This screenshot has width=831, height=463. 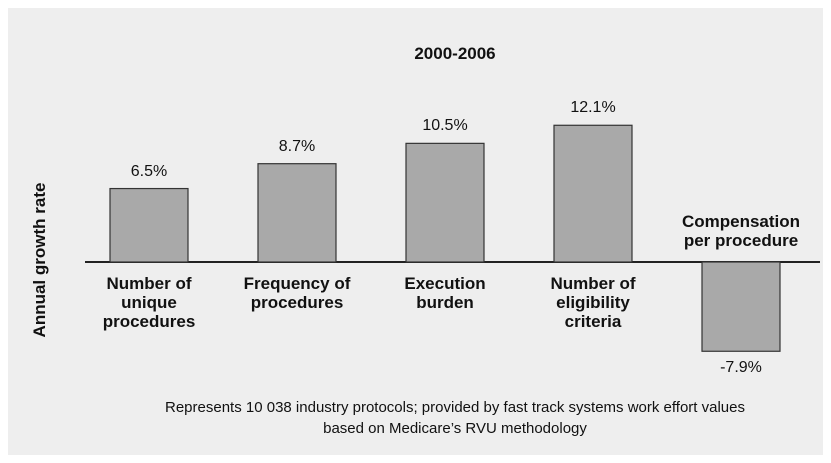 What do you see at coordinates (297, 146) in the screenshot?
I see `data-label: 8.7%` at bounding box center [297, 146].